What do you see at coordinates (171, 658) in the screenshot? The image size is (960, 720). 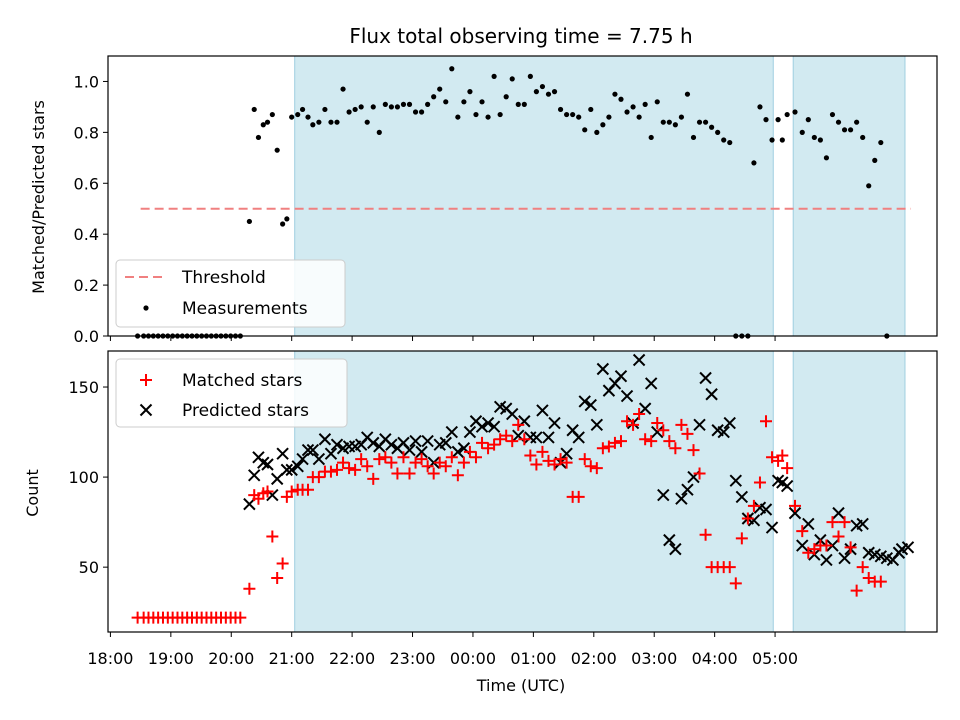 I see `x-tick-label: 19:00` at bounding box center [171, 658].